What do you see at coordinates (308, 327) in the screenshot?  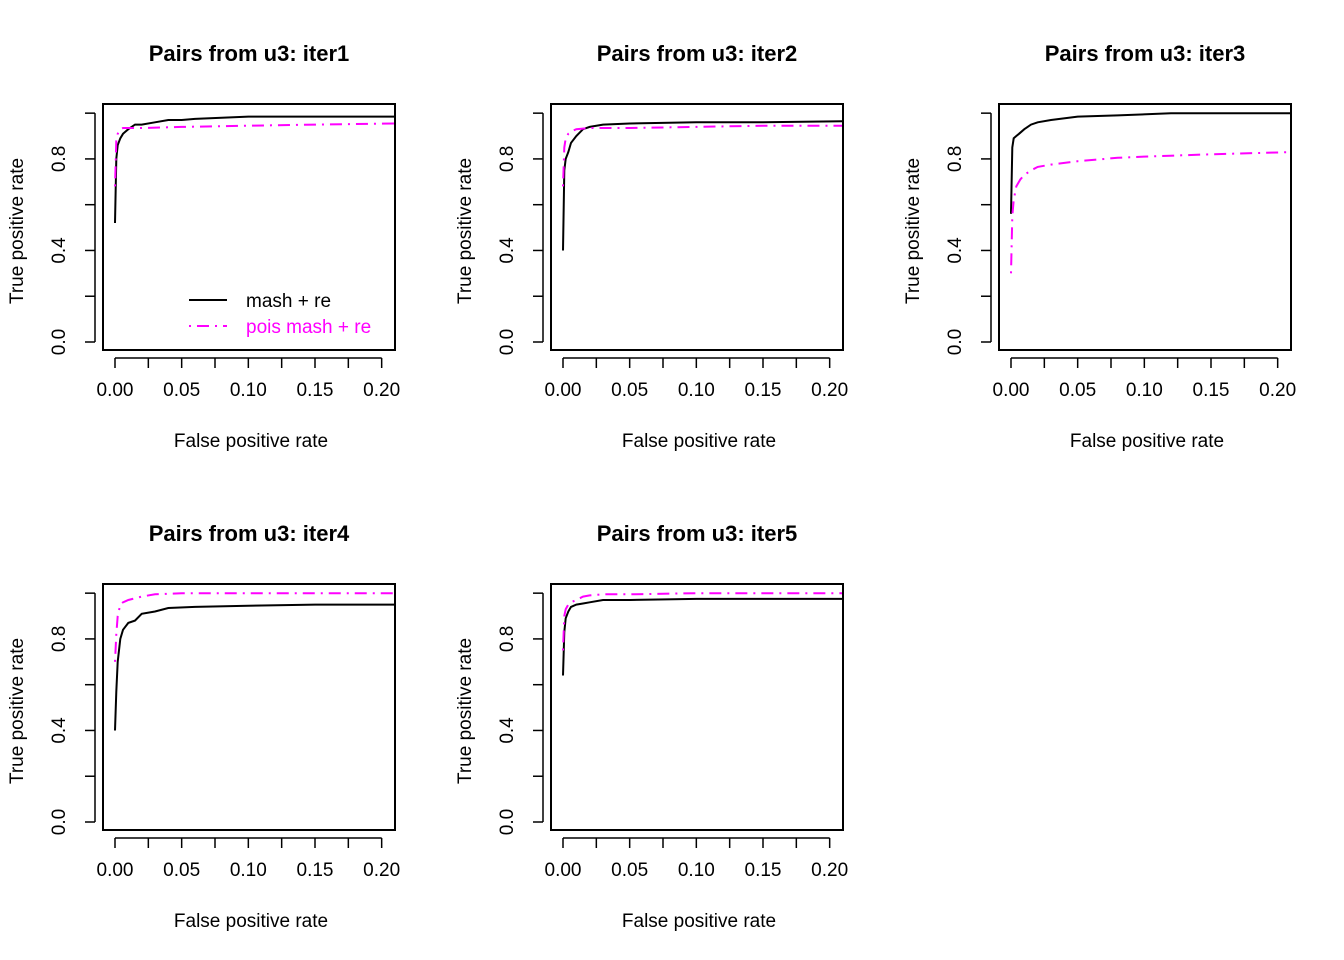 I see `legend-label: pois mash + re` at bounding box center [308, 327].